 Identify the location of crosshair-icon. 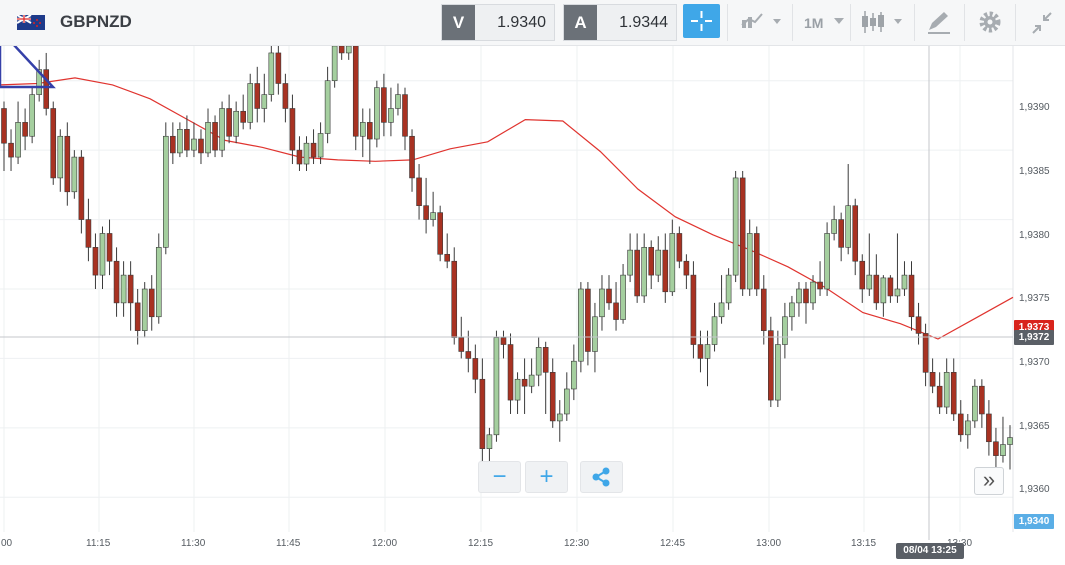
(701, 21).